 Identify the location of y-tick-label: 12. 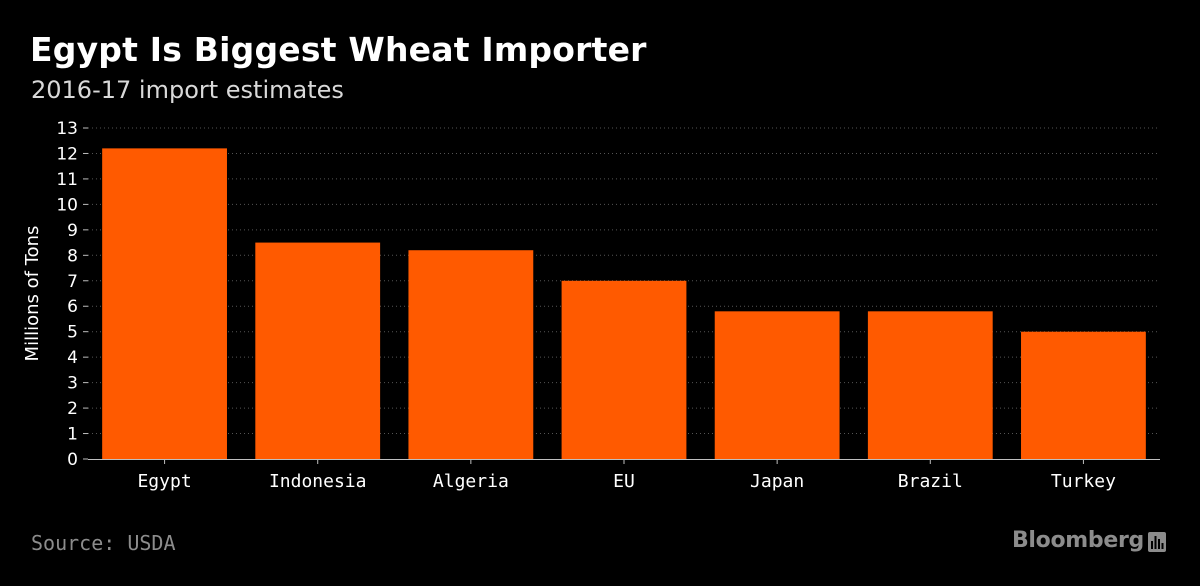
(67, 154).